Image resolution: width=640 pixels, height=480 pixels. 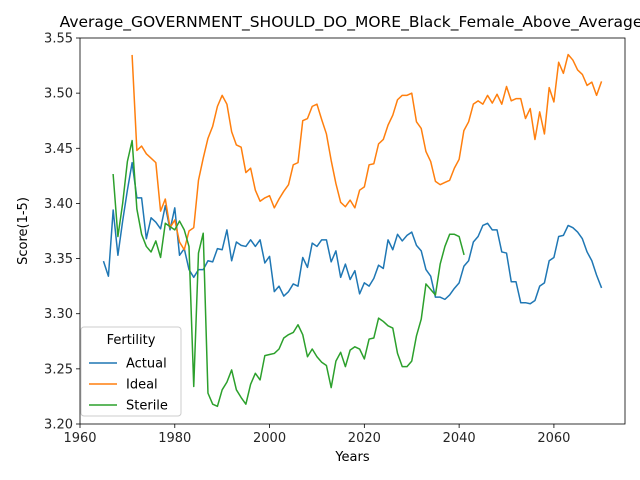 What do you see at coordinates (131, 340) in the screenshot?
I see `legend-title: Fertility` at bounding box center [131, 340].